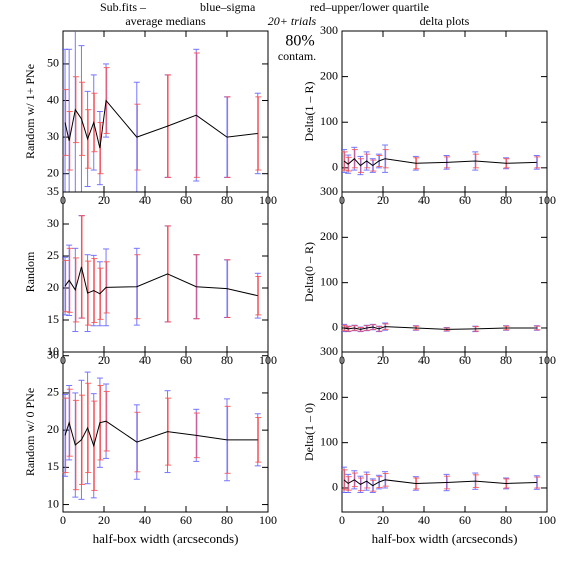 This screenshot has height=574, width=574. Describe the element at coordinates (30, 271) in the screenshot. I see `y-axis-label: Random` at that location.